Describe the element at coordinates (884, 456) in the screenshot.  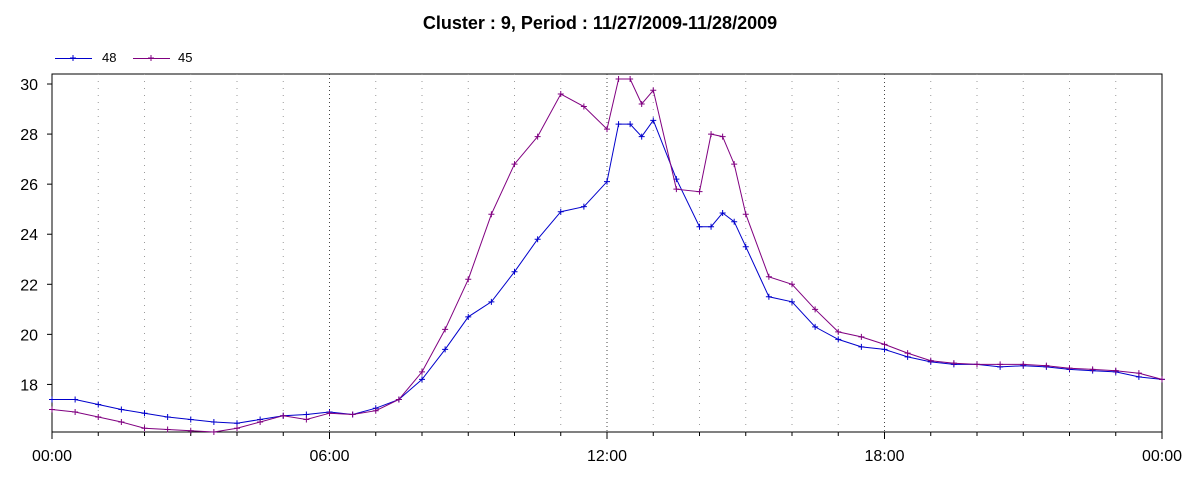
I see `x-tick-label-3: 18:00` at that location.